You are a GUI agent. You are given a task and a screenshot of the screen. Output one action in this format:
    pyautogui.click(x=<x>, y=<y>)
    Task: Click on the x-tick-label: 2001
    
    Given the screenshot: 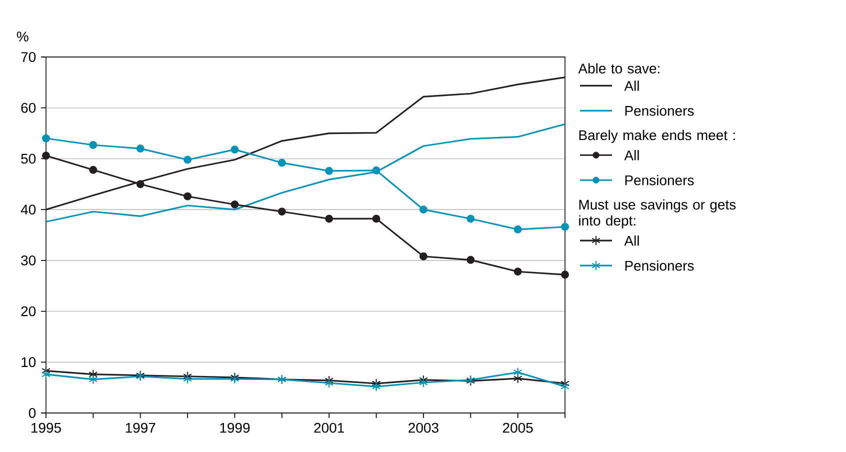 What is the action you would take?
    pyautogui.click(x=329, y=427)
    